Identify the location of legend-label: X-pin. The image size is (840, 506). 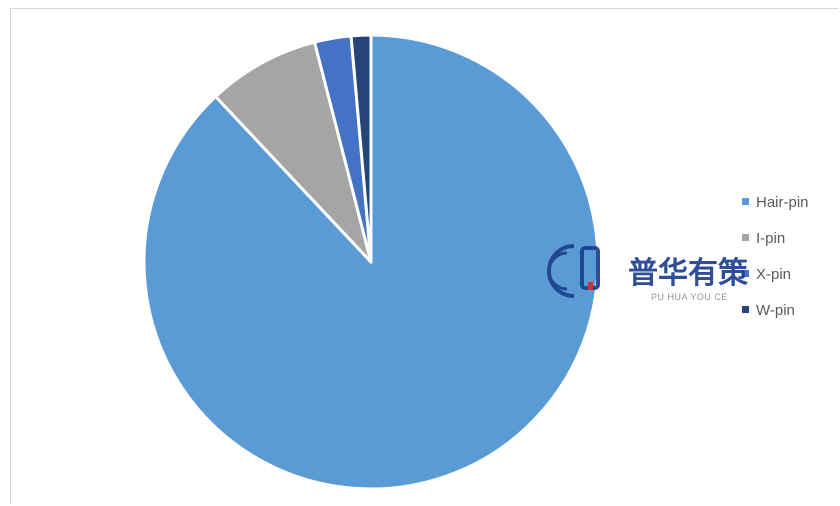
(773, 274).